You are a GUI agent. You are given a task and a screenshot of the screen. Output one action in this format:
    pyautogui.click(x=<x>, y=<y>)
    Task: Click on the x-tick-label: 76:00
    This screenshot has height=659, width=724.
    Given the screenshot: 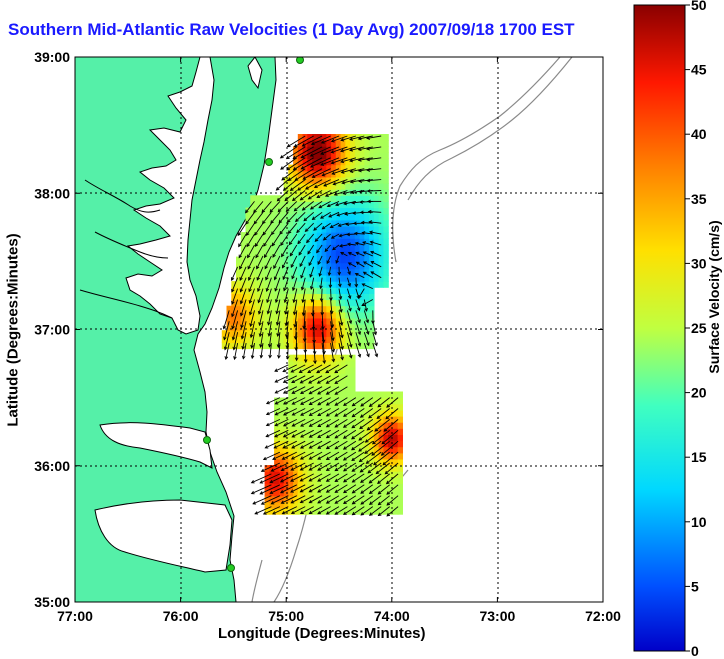 What is the action you would take?
    pyautogui.click(x=181, y=616)
    